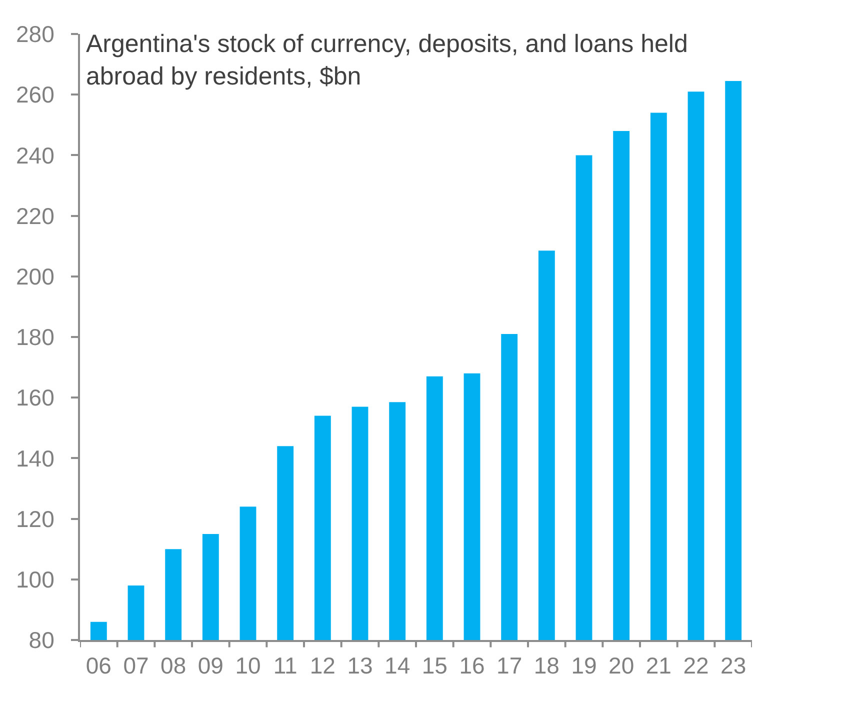 The width and height of the screenshot is (851, 715). I want to click on x-tick-label: 23, so click(733, 665).